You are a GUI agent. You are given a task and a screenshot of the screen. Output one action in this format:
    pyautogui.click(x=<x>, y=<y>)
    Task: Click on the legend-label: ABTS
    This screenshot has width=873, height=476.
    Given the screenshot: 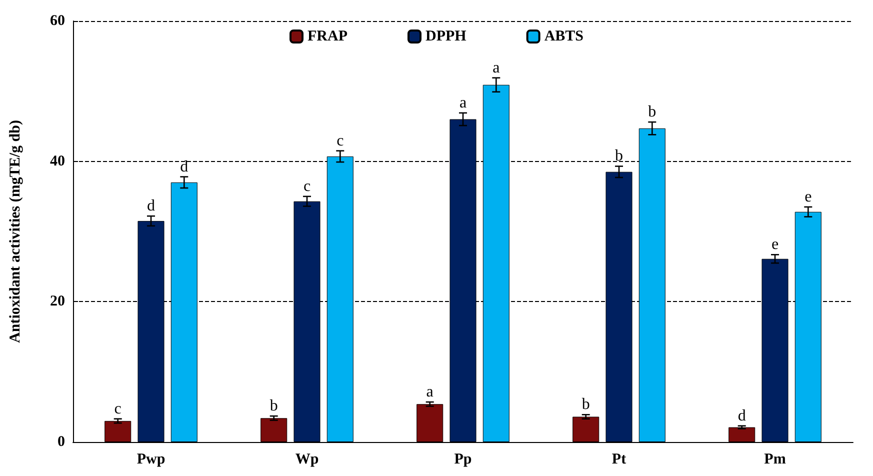 What is the action you would take?
    pyautogui.click(x=564, y=36)
    